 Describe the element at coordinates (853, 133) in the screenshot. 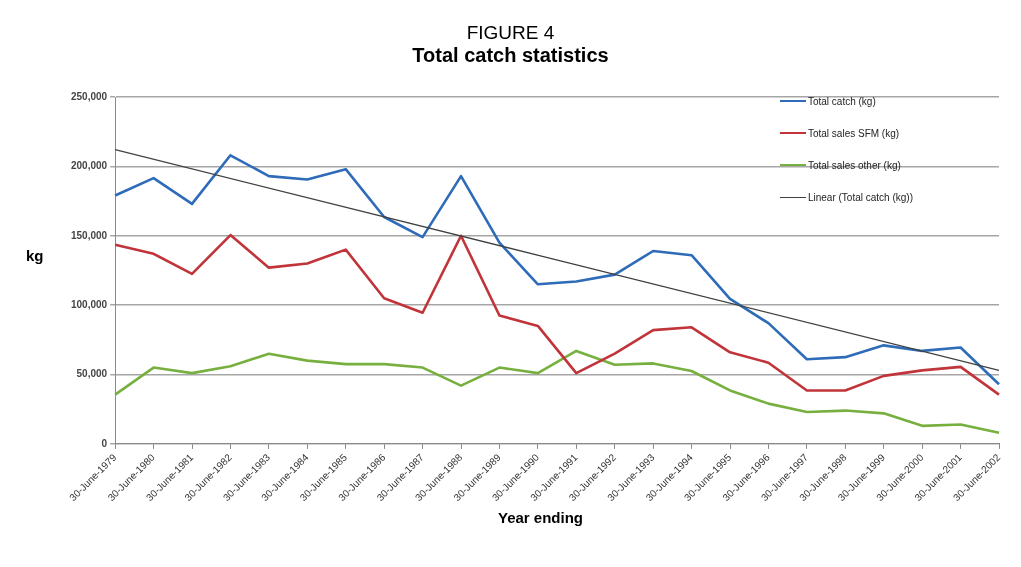

I see `legend-label: Total sales SFM (kg)` at that location.